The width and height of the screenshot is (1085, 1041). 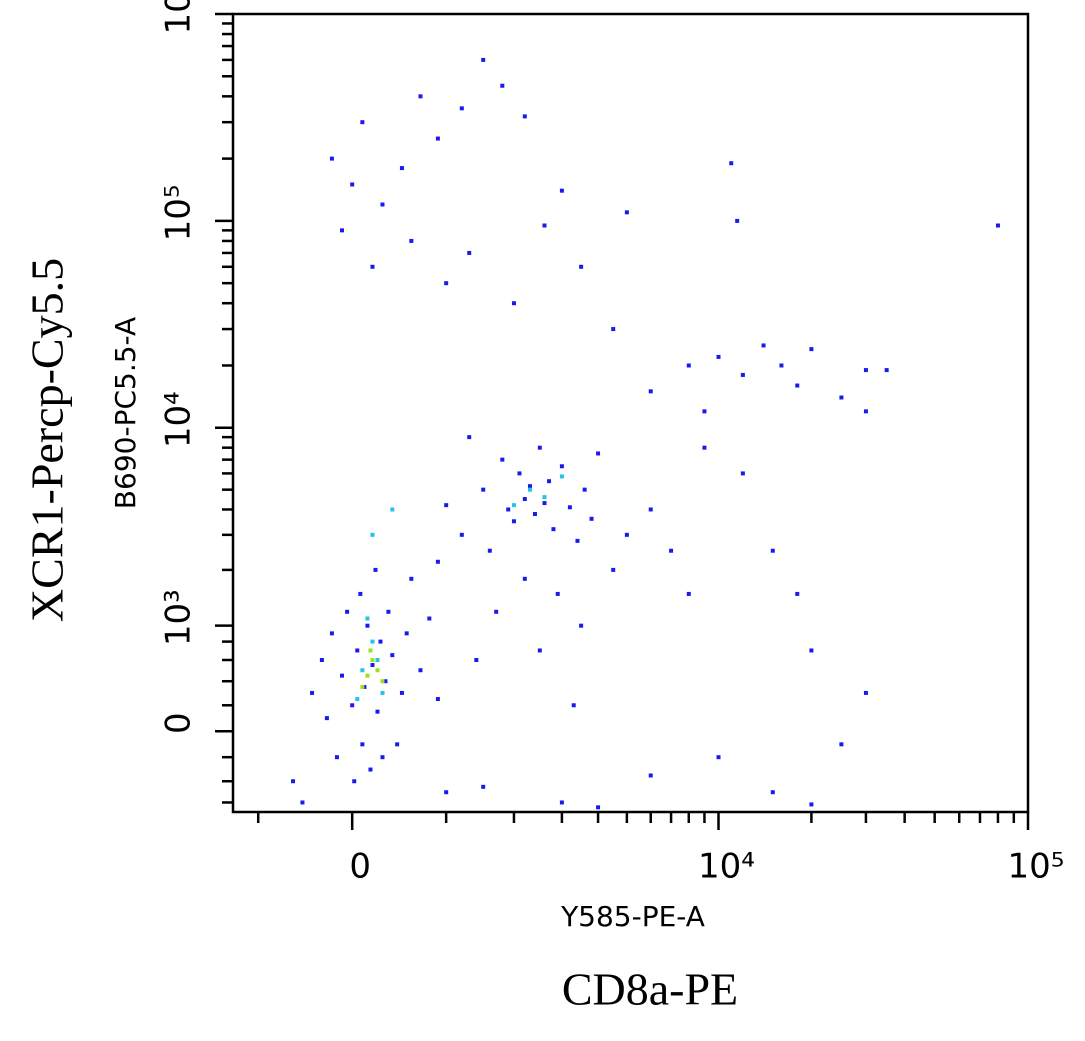 I want to click on y-tick-label: 10⁶, so click(x=179, y=17).